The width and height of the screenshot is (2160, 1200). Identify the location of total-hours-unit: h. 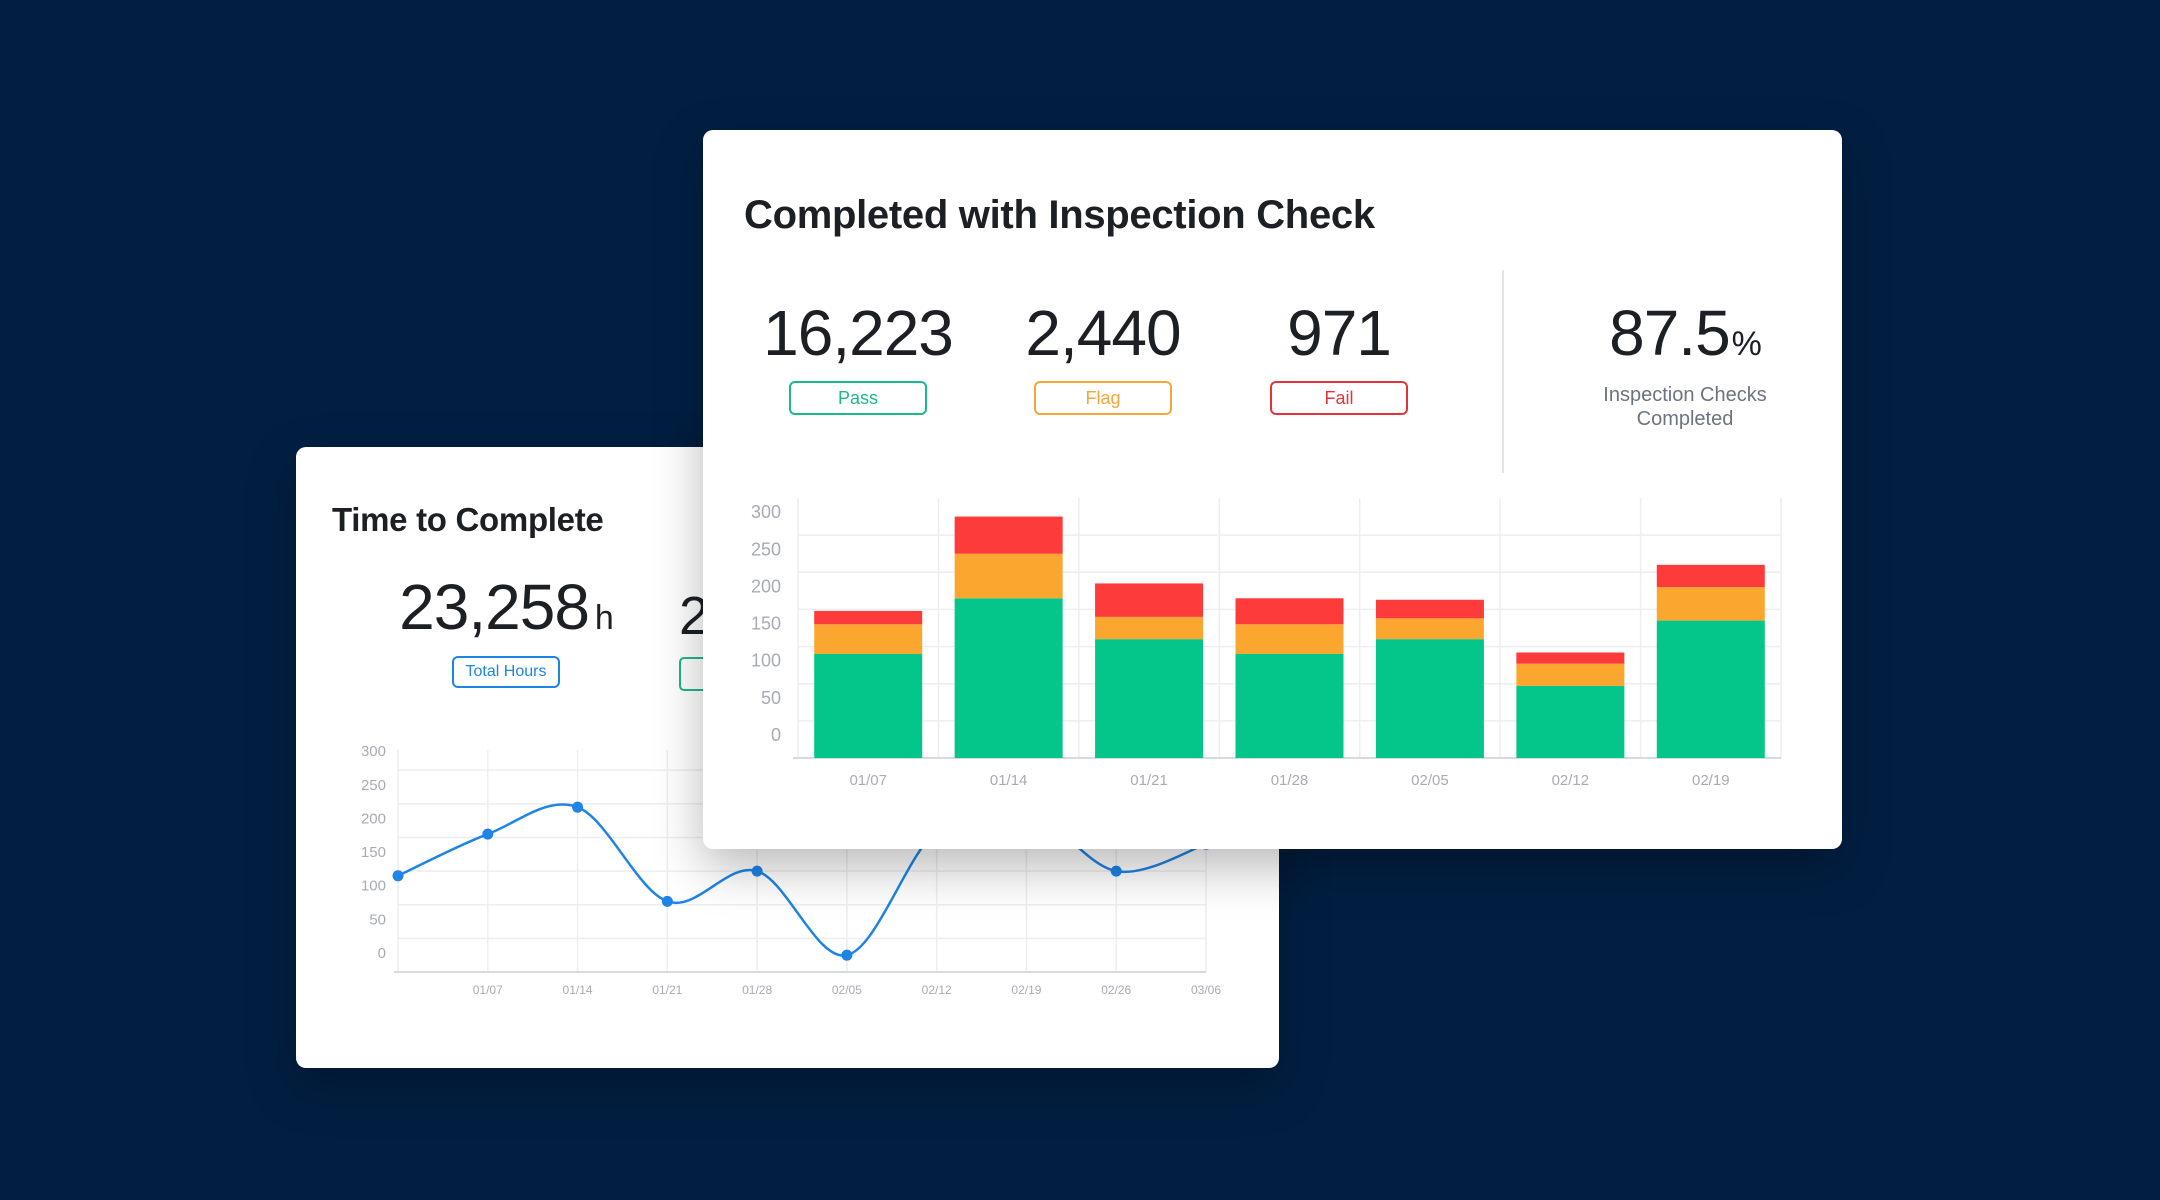
(604, 618).